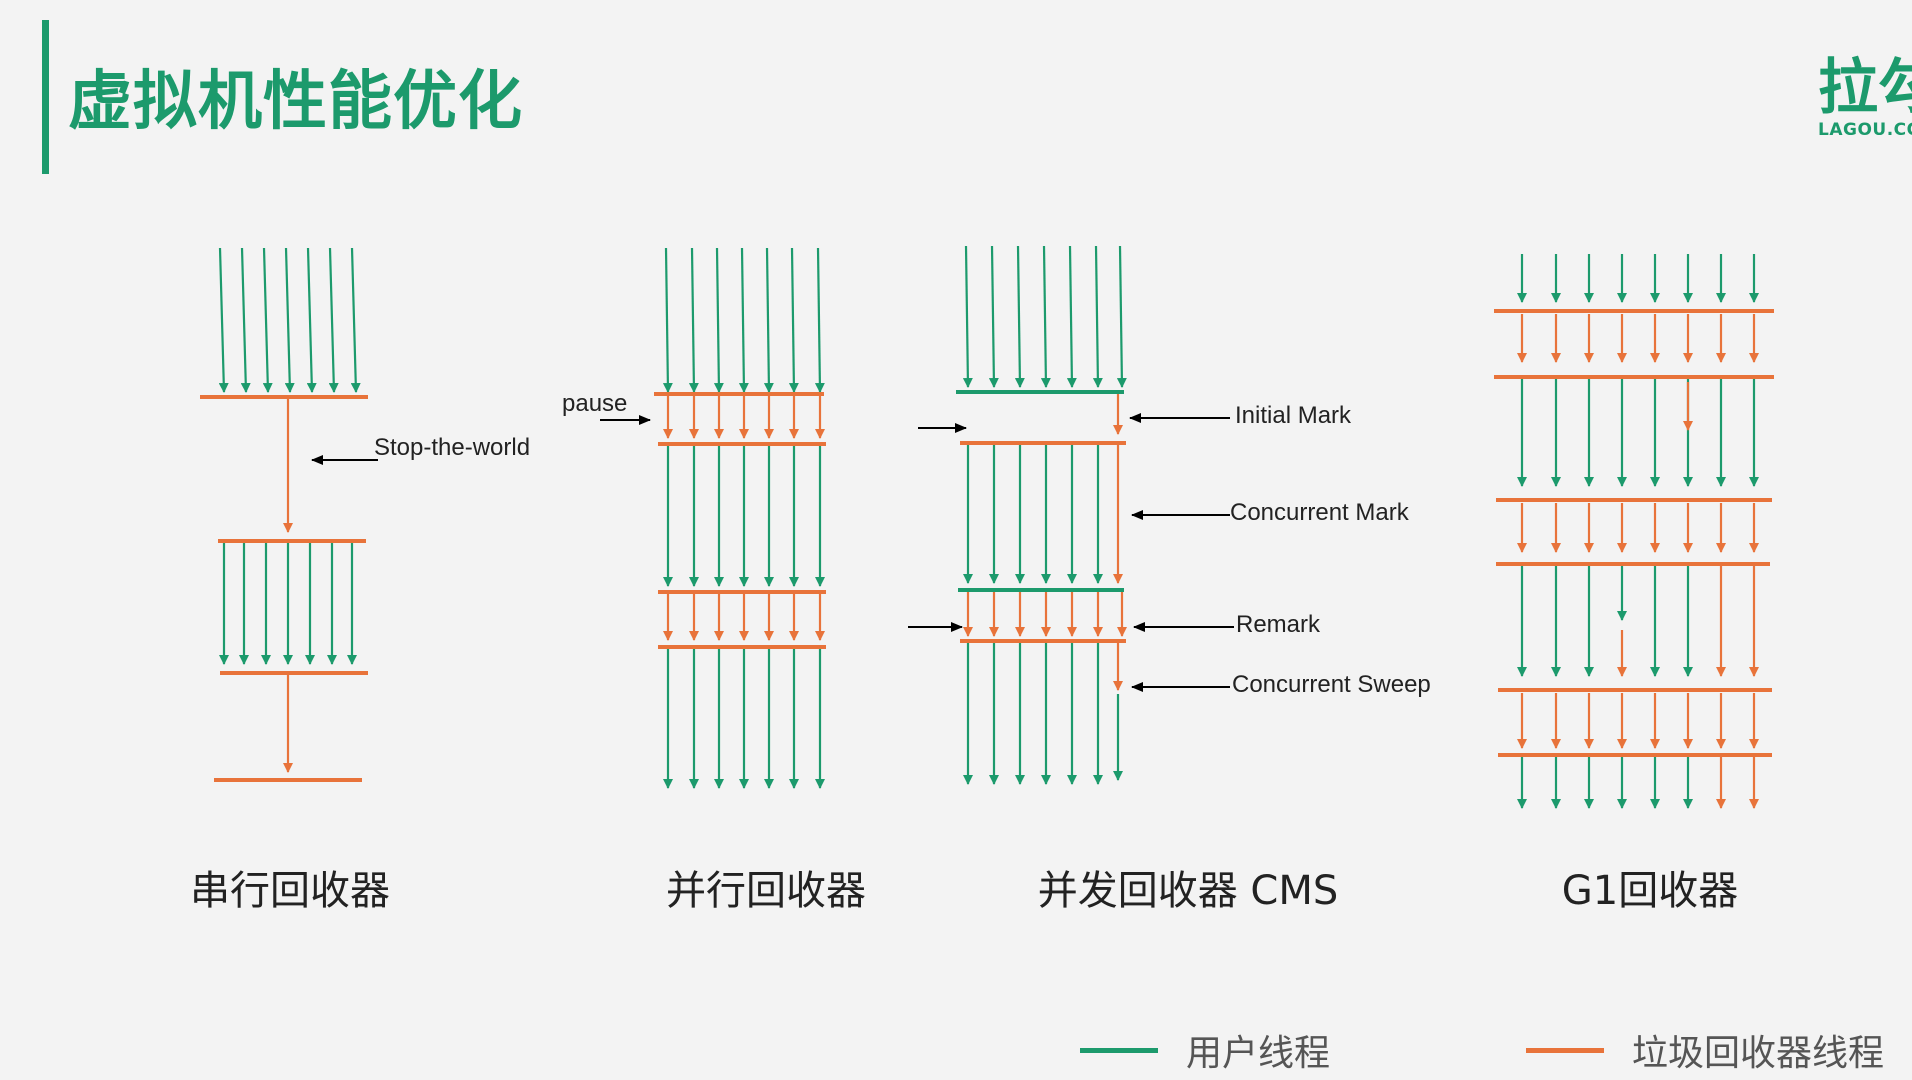 The width and height of the screenshot is (1912, 1080). I want to click on parallel-collector-diagram, so click(740, 518).